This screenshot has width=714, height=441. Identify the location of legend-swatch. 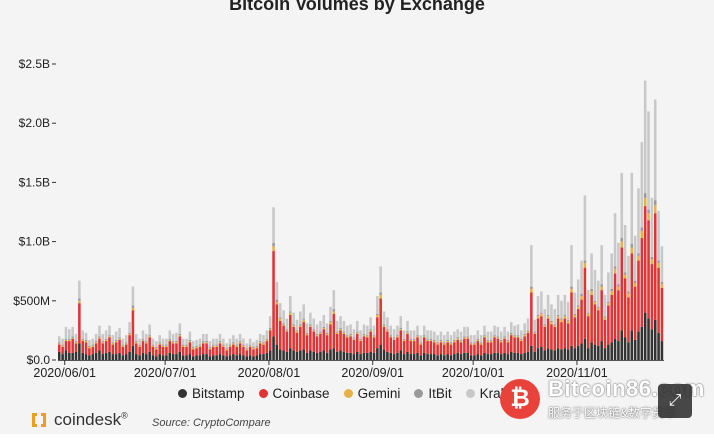
(263, 393).